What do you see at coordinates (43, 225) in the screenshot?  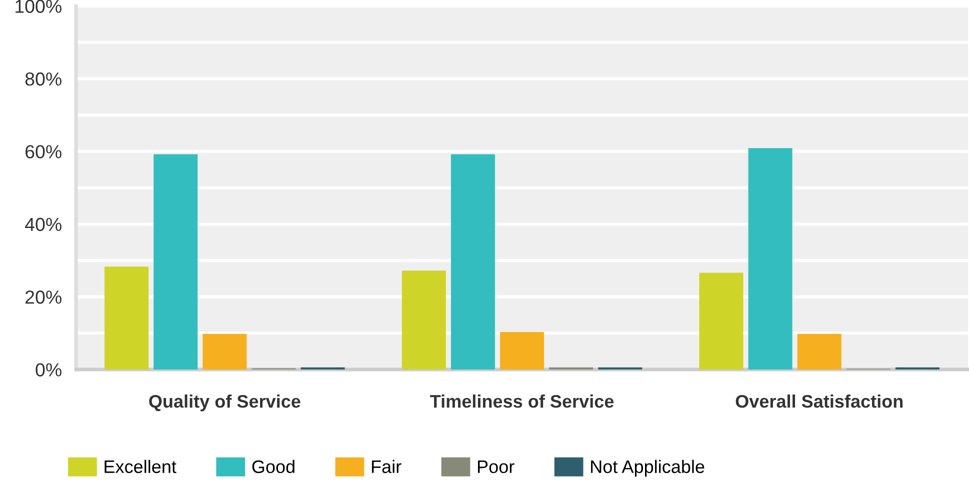 I see `y-tick-label: 40%` at bounding box center [43, 225].